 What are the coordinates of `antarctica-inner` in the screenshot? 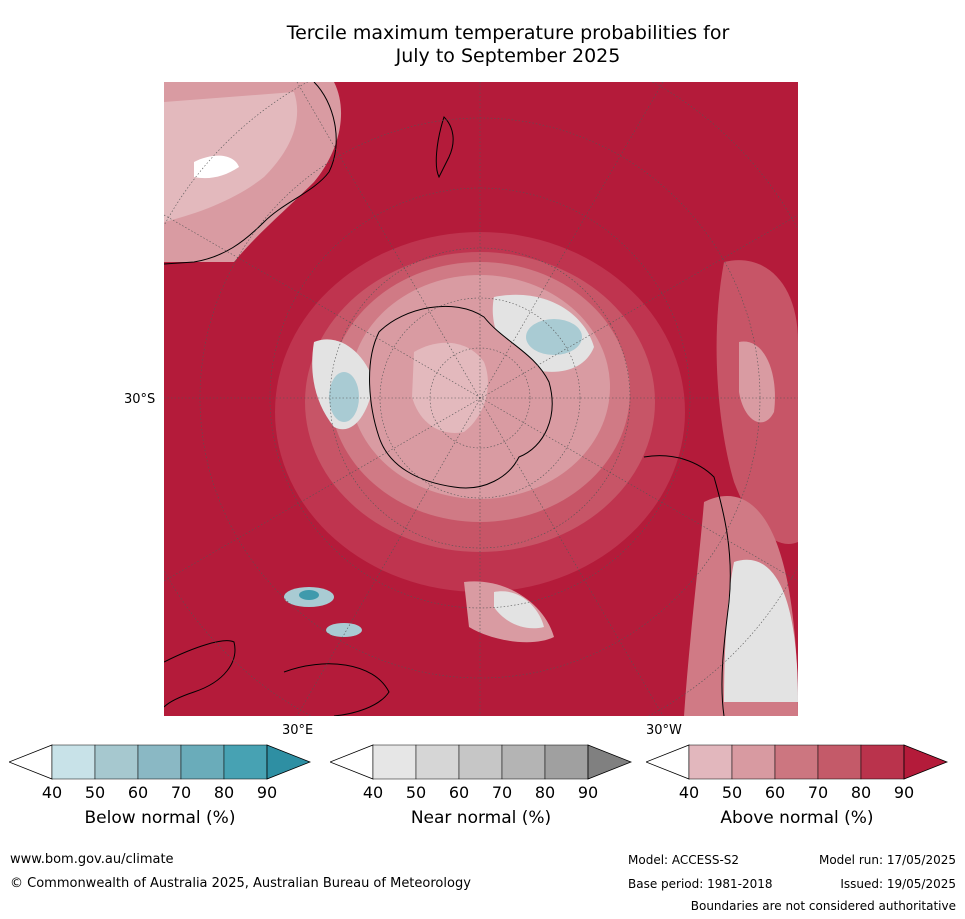 It's located at (450, 387).